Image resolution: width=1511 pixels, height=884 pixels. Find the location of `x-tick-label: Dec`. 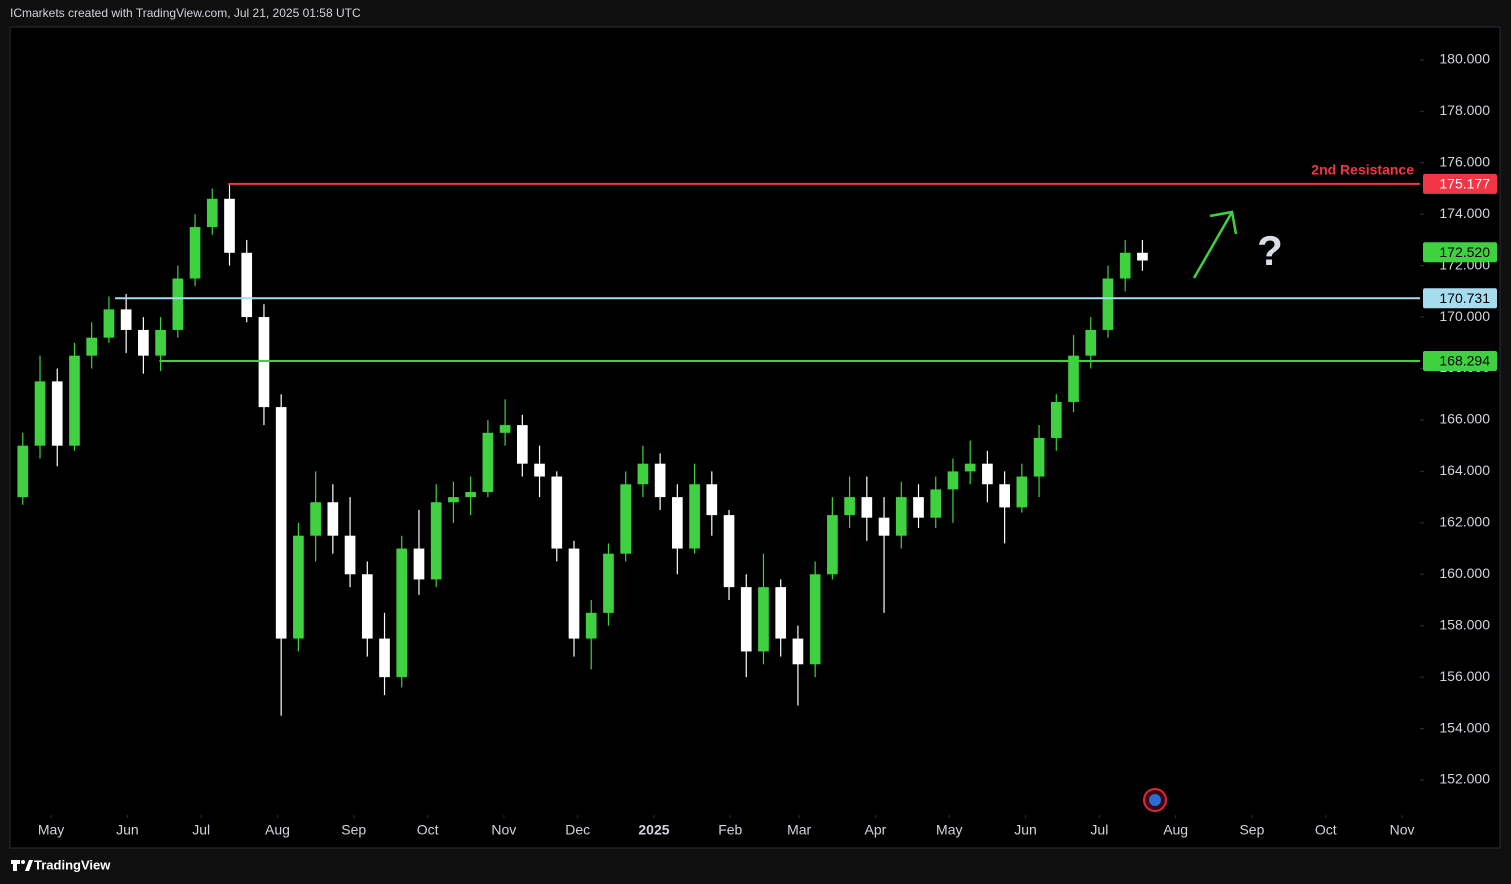

x-tick-label: Dec is located at coordinates (577, 830).